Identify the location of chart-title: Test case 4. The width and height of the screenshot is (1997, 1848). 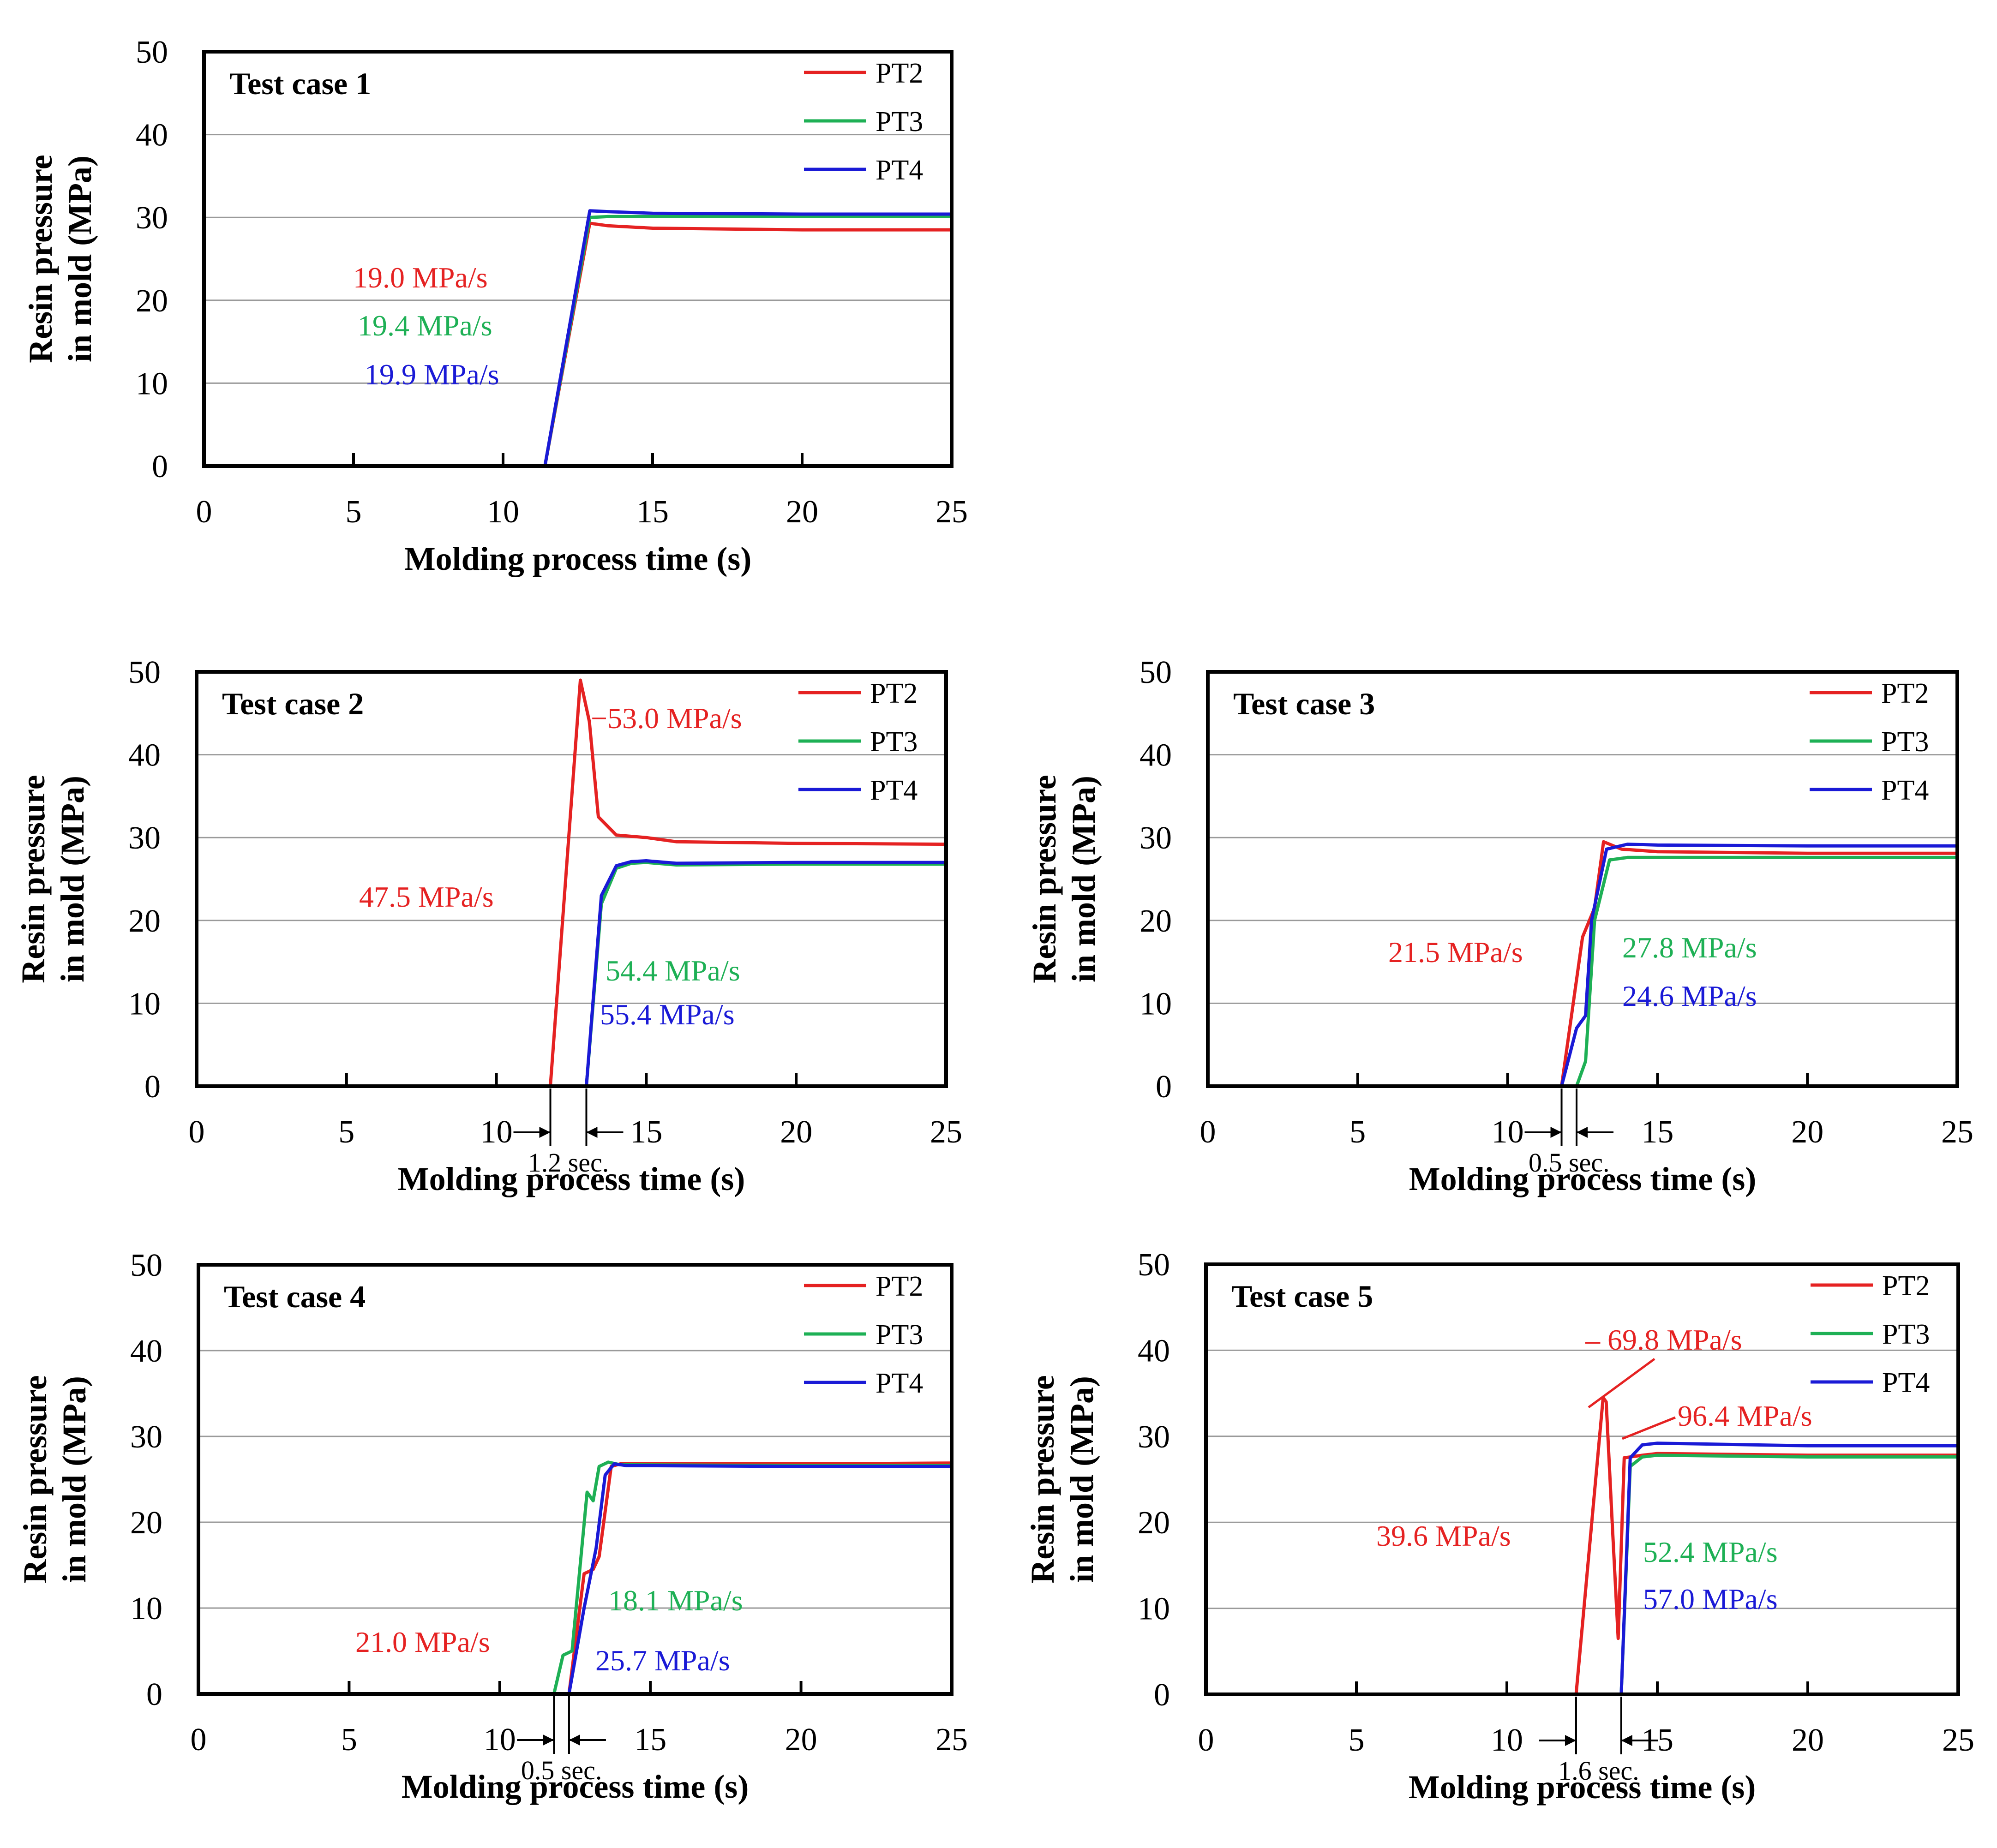
(295, 1296).